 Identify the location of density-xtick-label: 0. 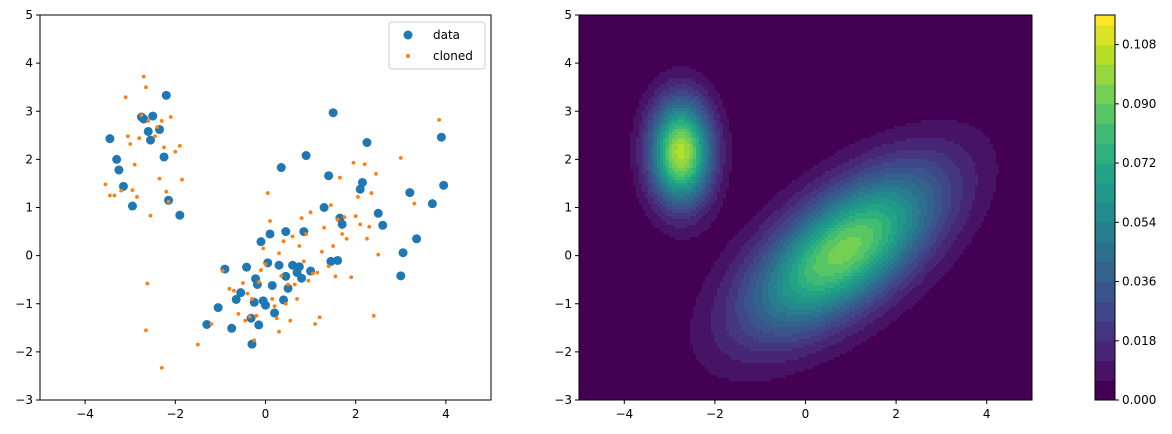
(806, 414).